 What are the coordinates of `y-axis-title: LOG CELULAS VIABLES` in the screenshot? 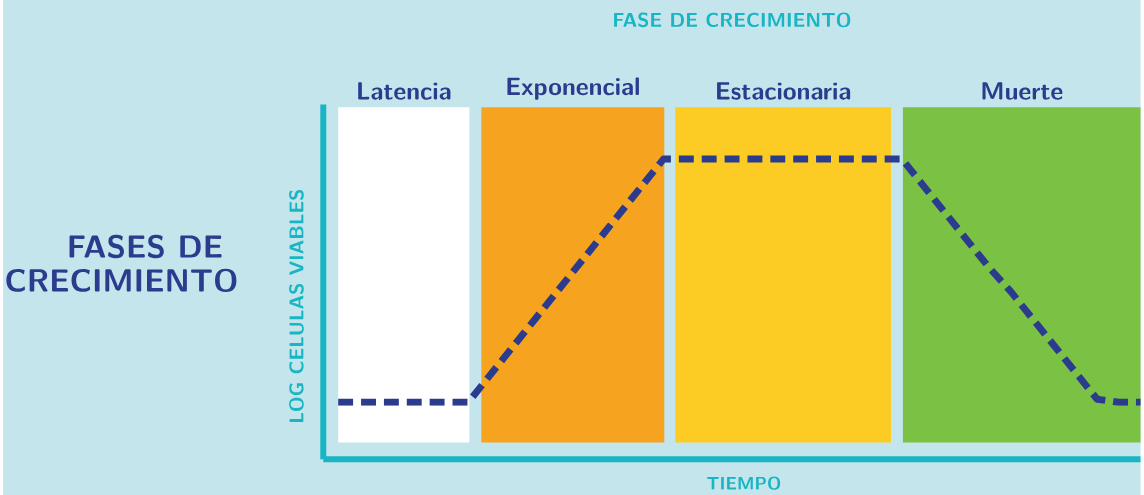 It's located at (296, 305).